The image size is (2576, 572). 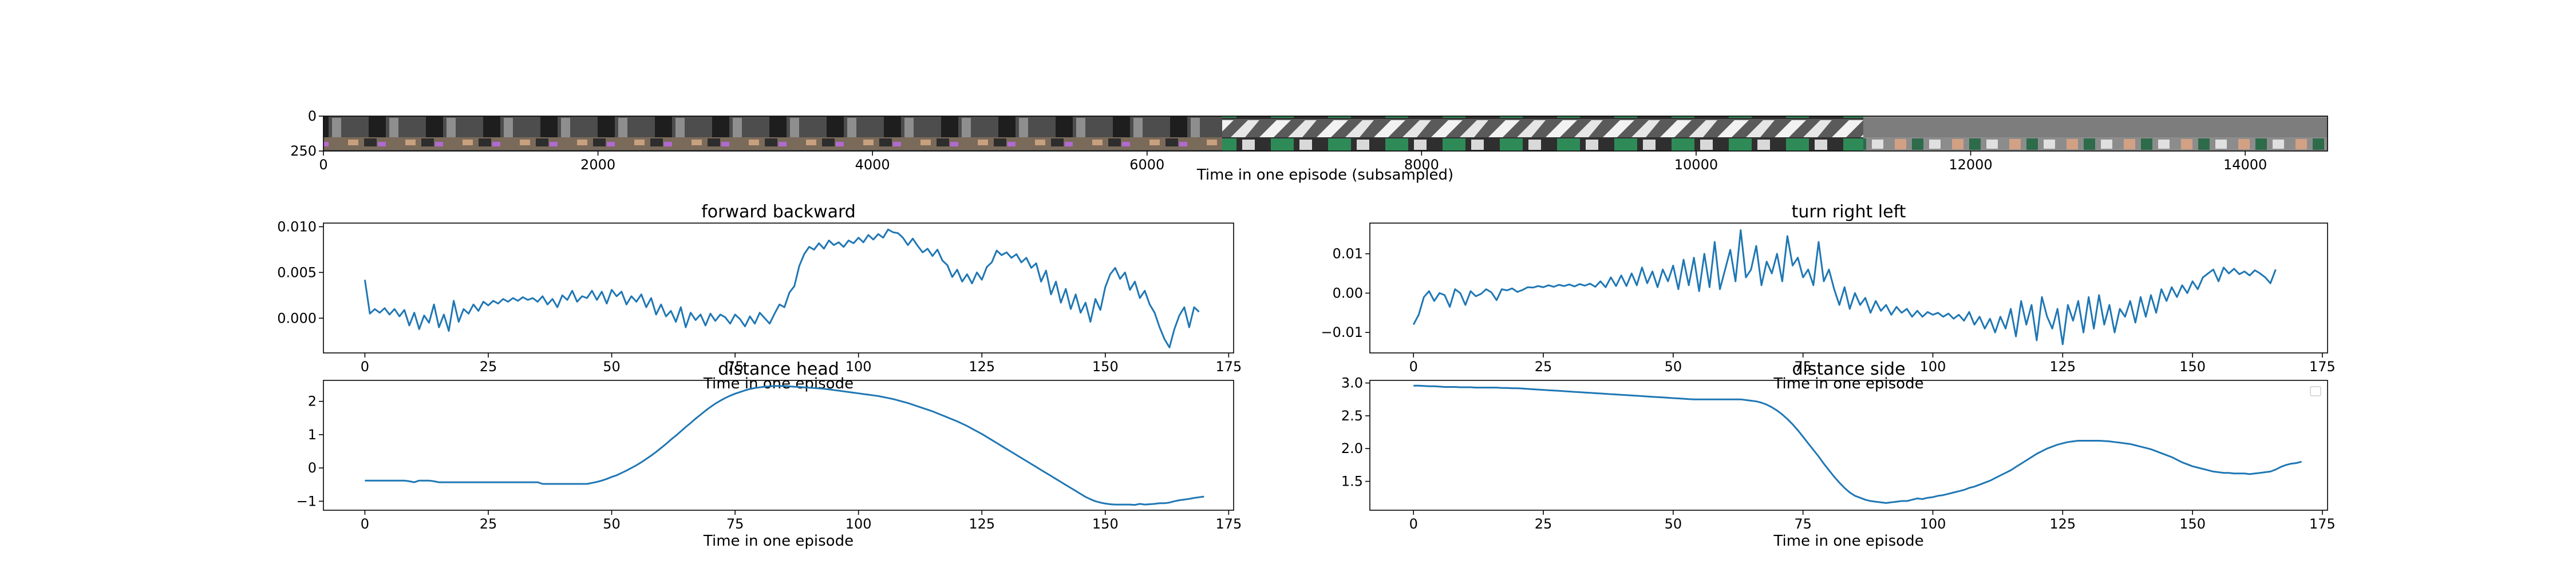 I want to click on y-tick-label: 0.010, so click(x=297, y=227).